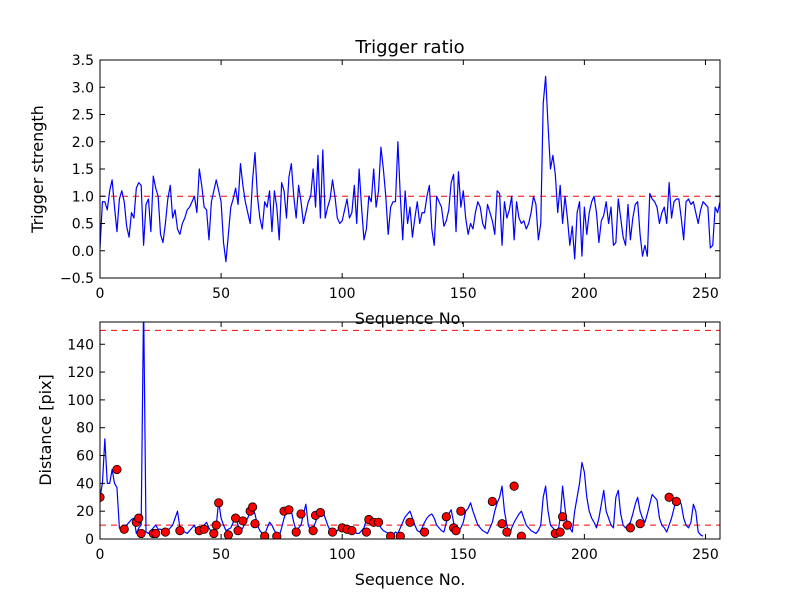 The height and width of the screenshot is (600, 800). Describe the element at coordinates (85, 512) in the screenshot. I see `bottom-y-tick-label-1: 20` at that location.